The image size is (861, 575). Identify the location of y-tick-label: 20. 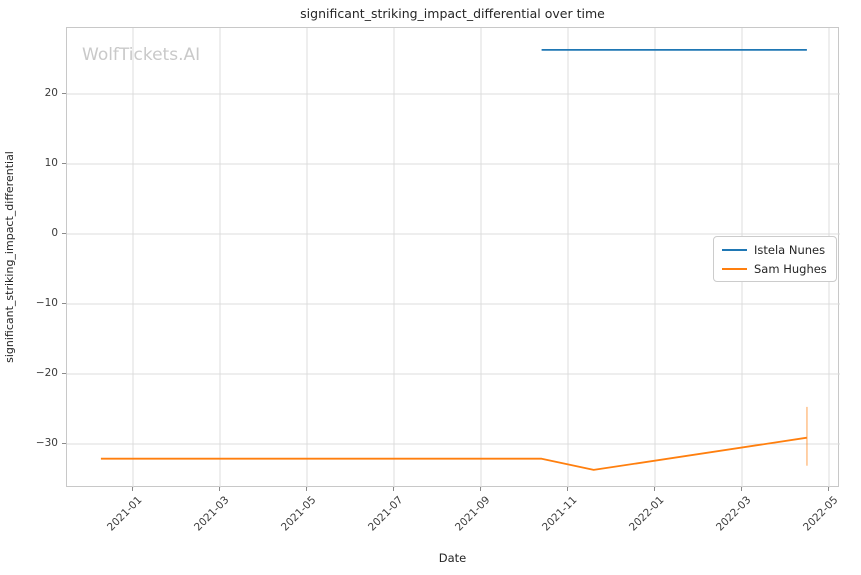
(51, 93).